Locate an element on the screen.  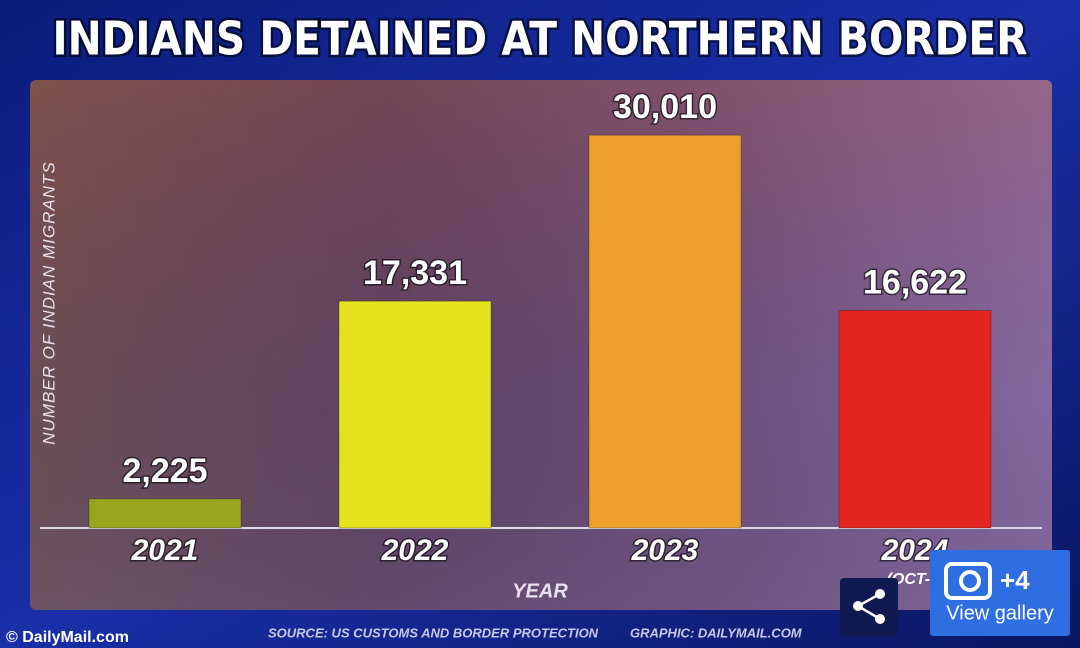
gallery-count: +4 is located at coordinates (1015, 580).